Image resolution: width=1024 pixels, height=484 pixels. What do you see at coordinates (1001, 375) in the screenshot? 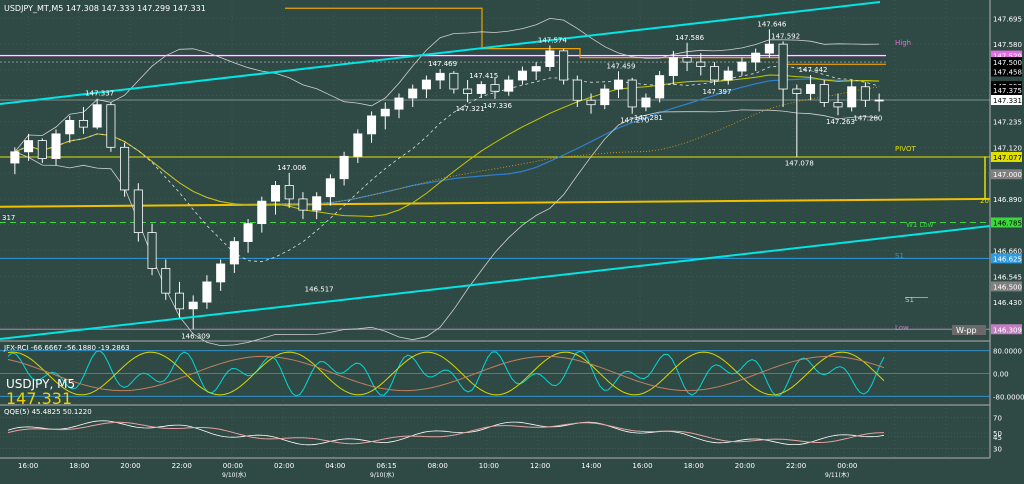
I see `rci-tick-label: 0.00` at bounding box center [1001, 375].